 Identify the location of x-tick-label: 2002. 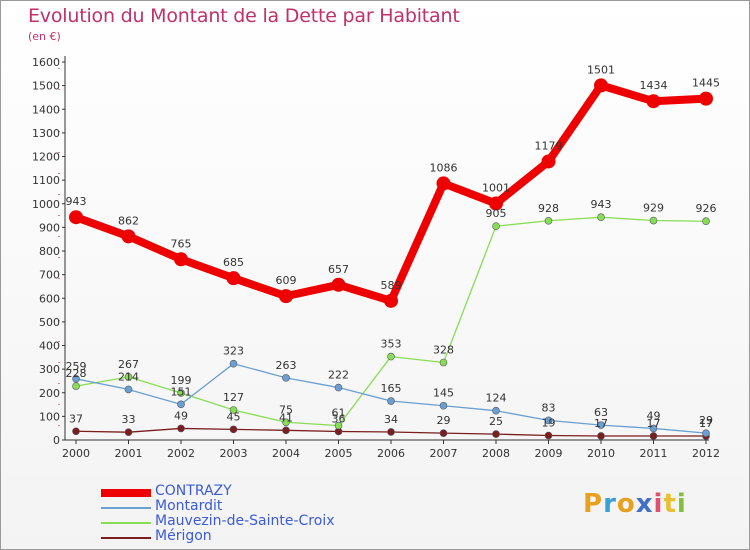
(181, 453).